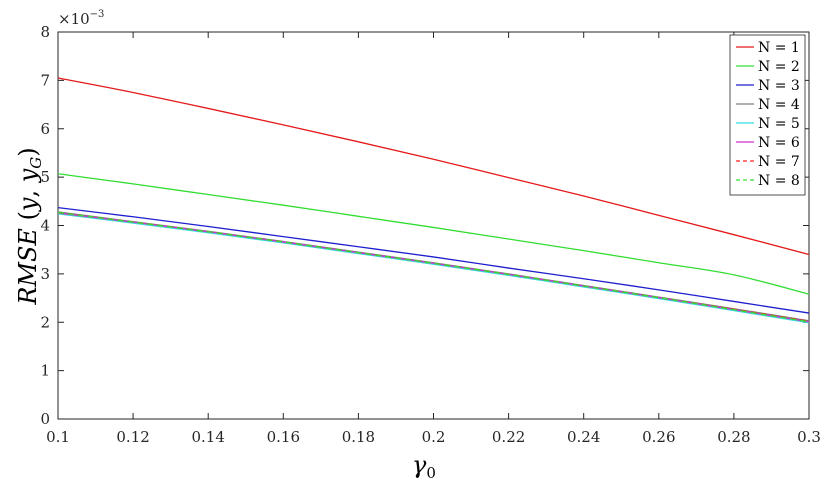  Describe the element at coordinates (45, 32) in the screenshot. I see `y-tick-label: 8` at that location.